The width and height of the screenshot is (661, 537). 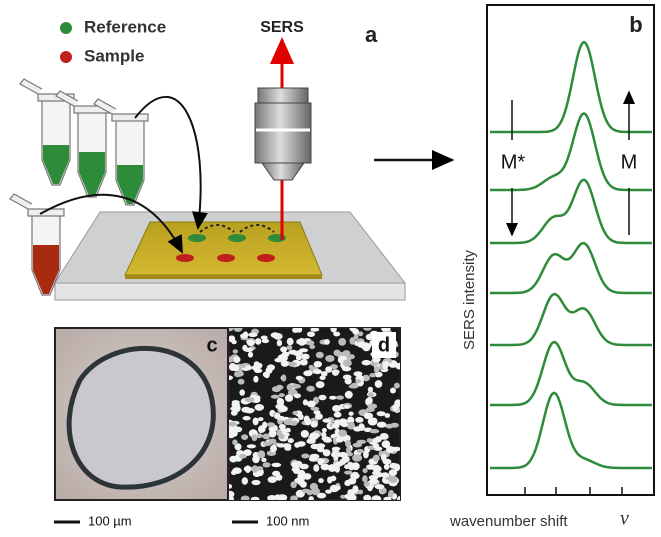 What do you see at coordinates (84, 142) in the screenshot?
I see `reference-tubes` at bounding box center [84, 142].